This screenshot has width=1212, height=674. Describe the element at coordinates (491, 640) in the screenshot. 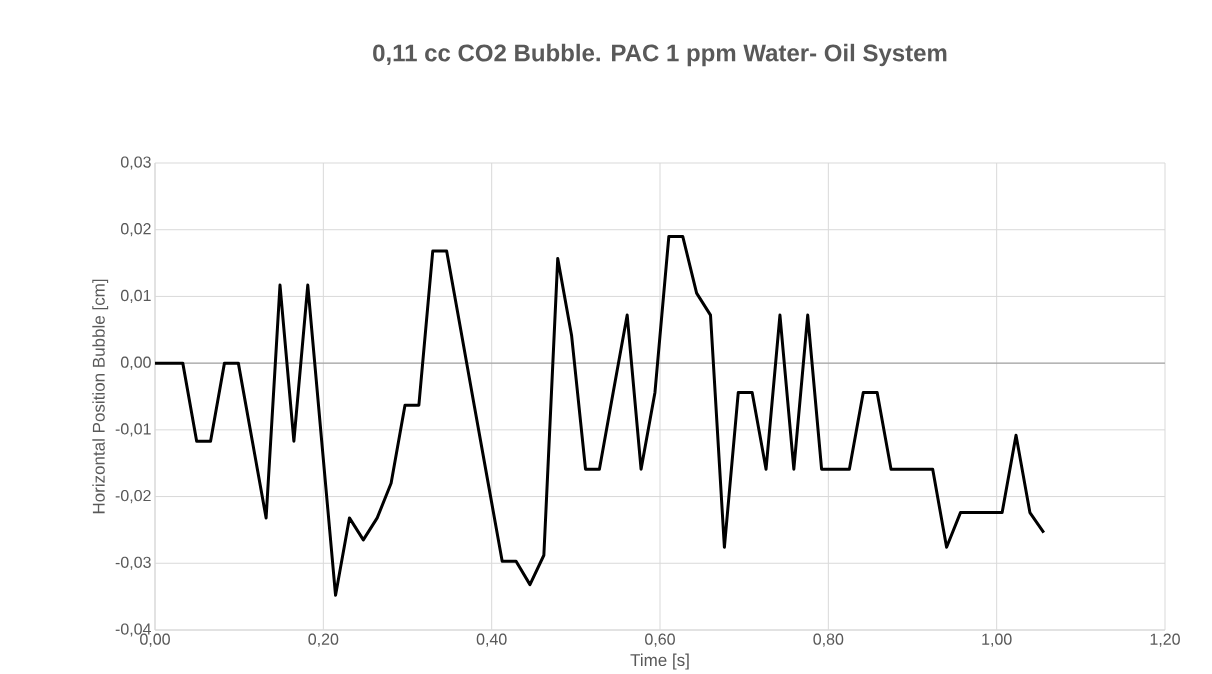

I see `x-tick-label: 0,40` at that location.